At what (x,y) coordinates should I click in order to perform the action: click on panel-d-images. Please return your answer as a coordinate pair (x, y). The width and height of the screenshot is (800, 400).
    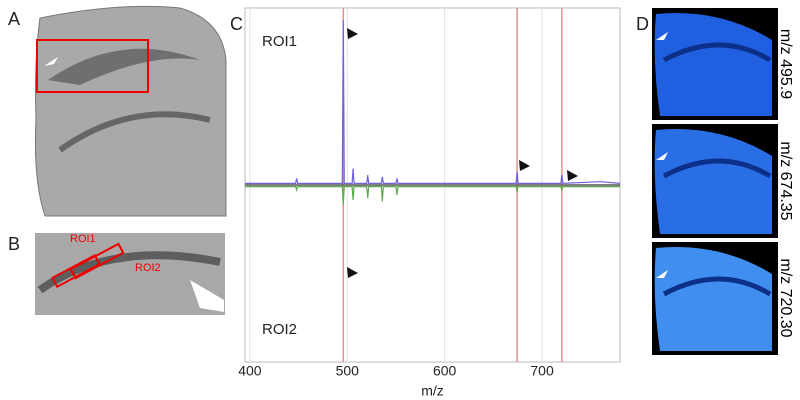
    Looking at the image, I should click on (715, 181).